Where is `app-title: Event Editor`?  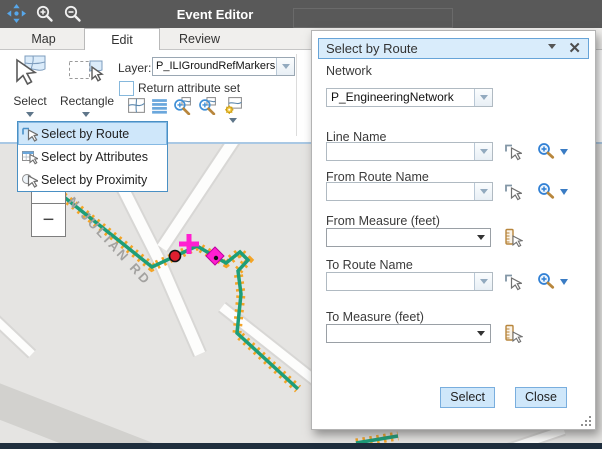
app-title: Event Editor is located at coordinates (215, 14).